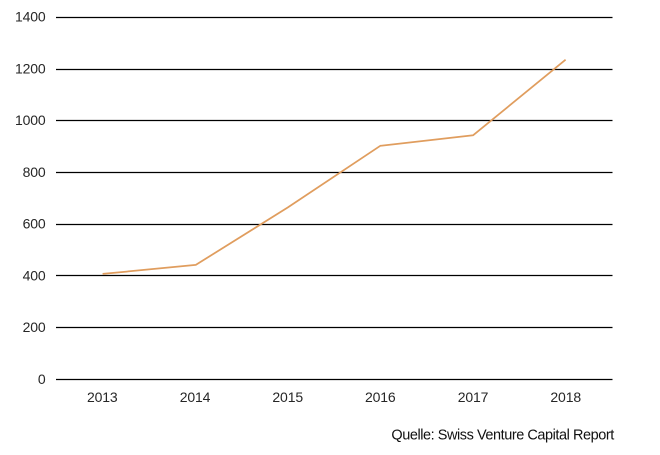 Image resolution: width=660 pixels, height=455 pixels. What do you see at coordinates (30, 69) in the screenshot?
I see `svg-text: 1200` at bounding box center [30, 69].